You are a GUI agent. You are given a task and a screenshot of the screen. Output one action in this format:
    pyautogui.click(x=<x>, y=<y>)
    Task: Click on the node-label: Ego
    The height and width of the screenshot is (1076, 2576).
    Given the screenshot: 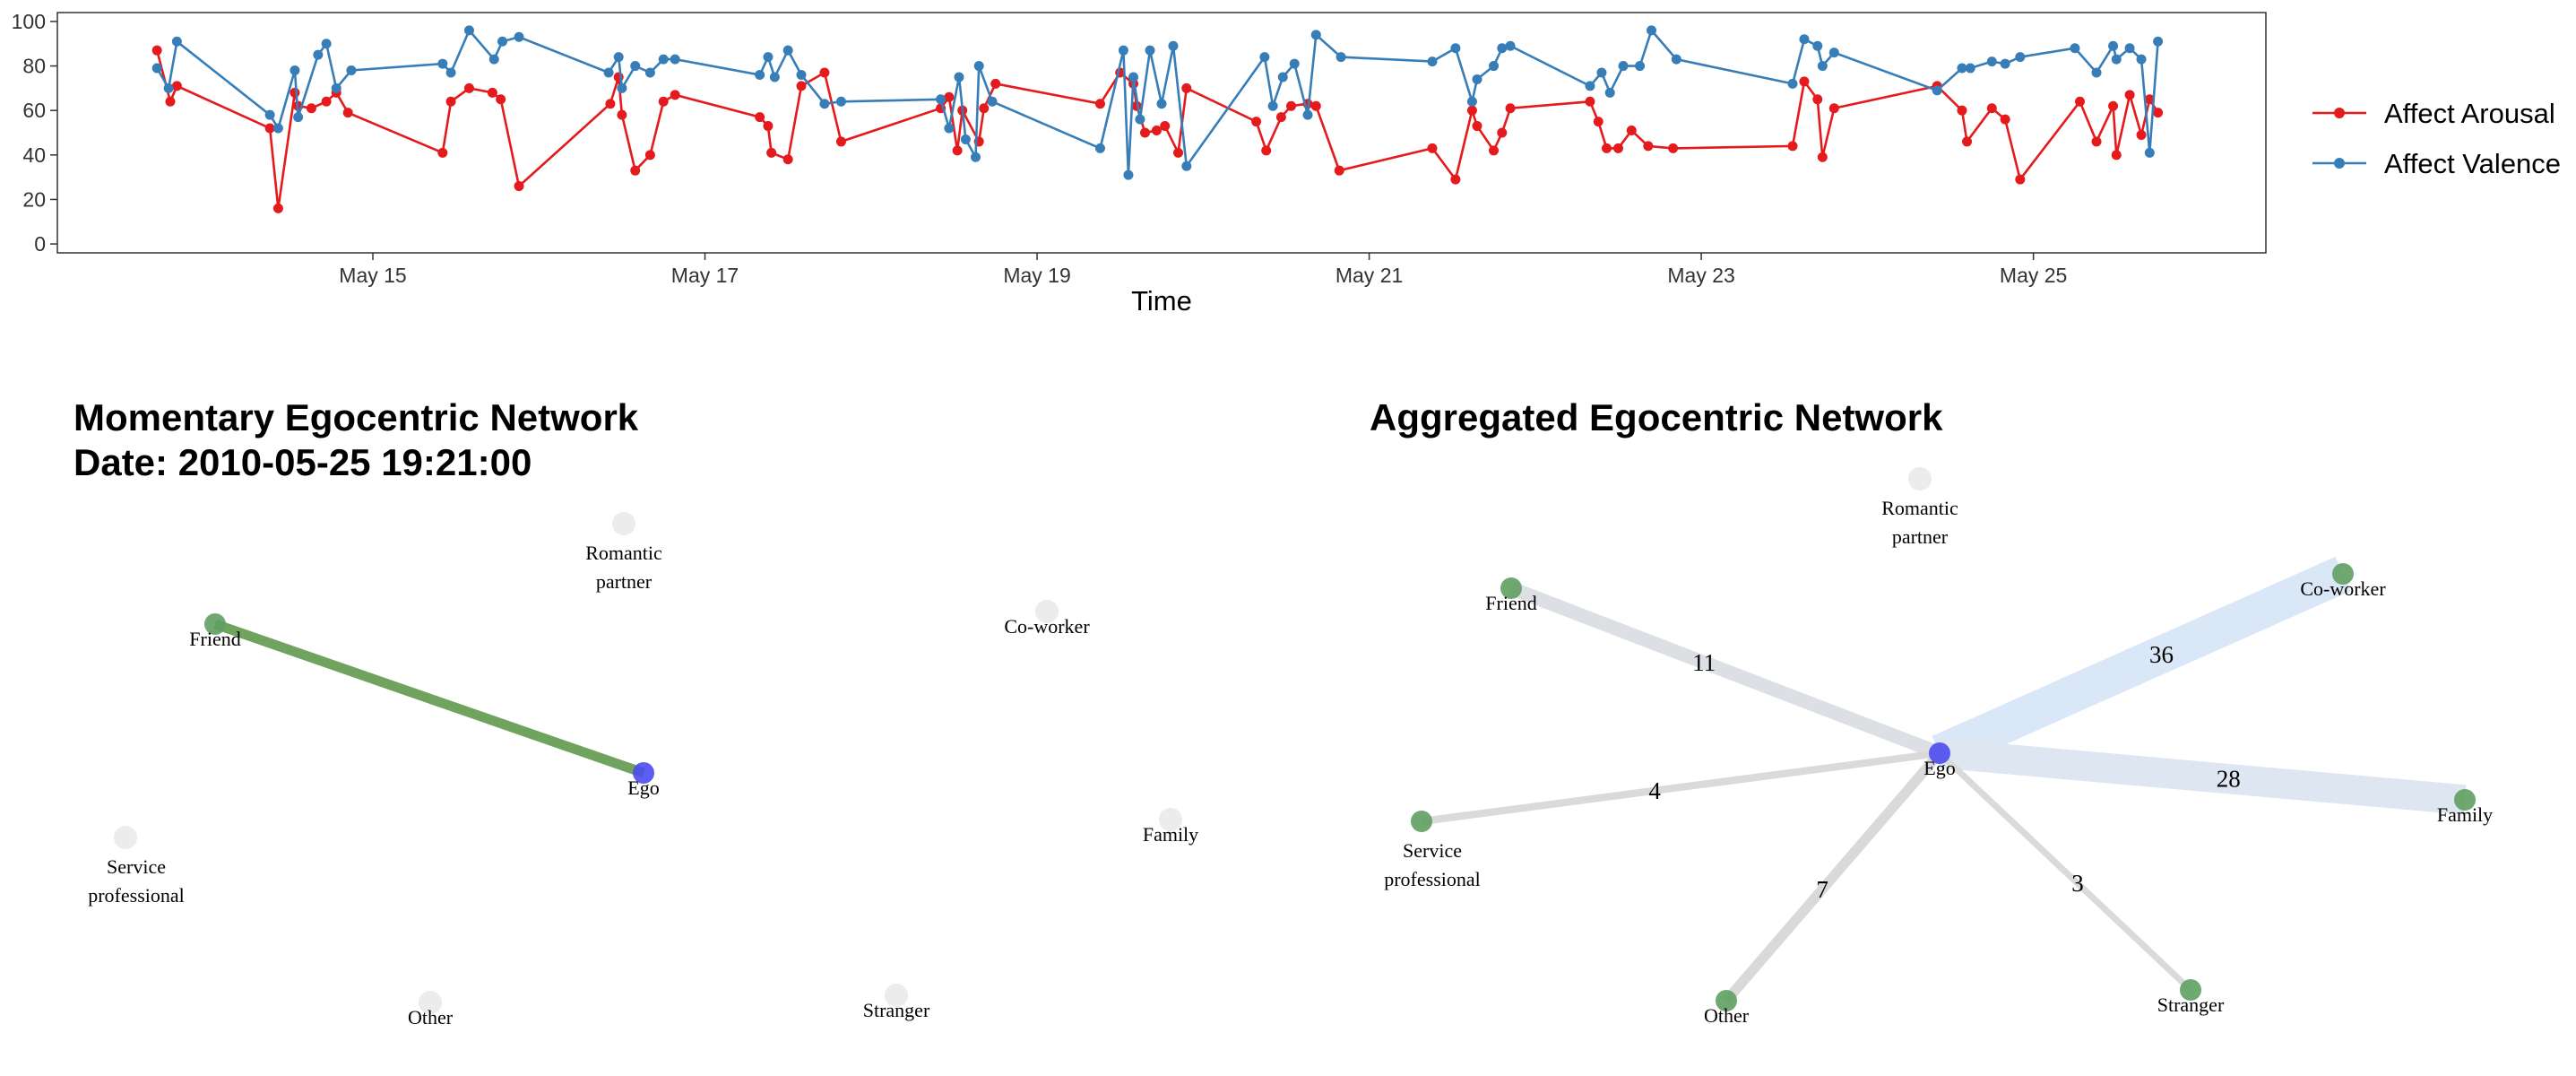 What is the action you would take?
    pyautogui.click(x=643, y=788)
    